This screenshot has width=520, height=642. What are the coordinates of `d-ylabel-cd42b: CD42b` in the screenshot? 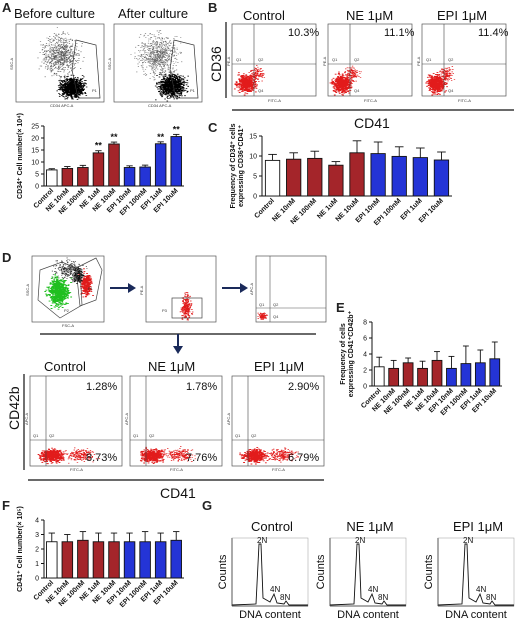 It's located at (14, 408).